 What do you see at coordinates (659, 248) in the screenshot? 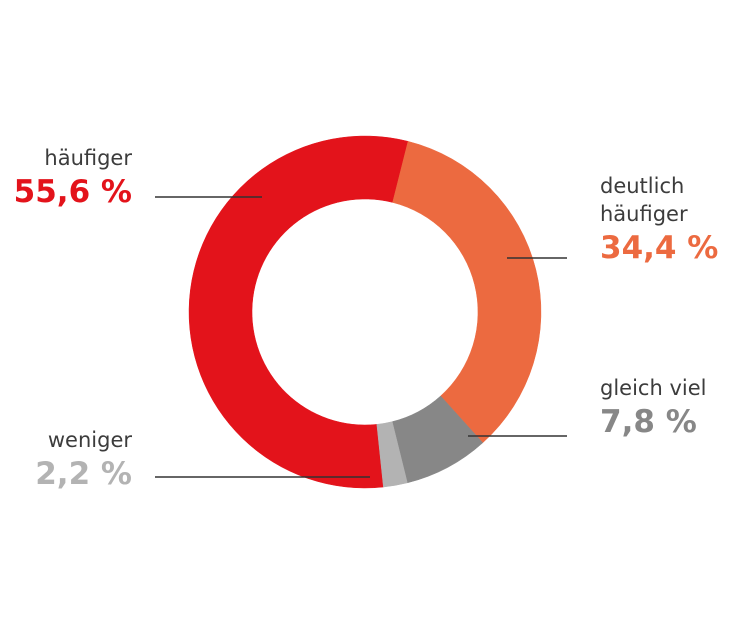
I see `value-label: 34,4 %` at bounding box center [659, 248].